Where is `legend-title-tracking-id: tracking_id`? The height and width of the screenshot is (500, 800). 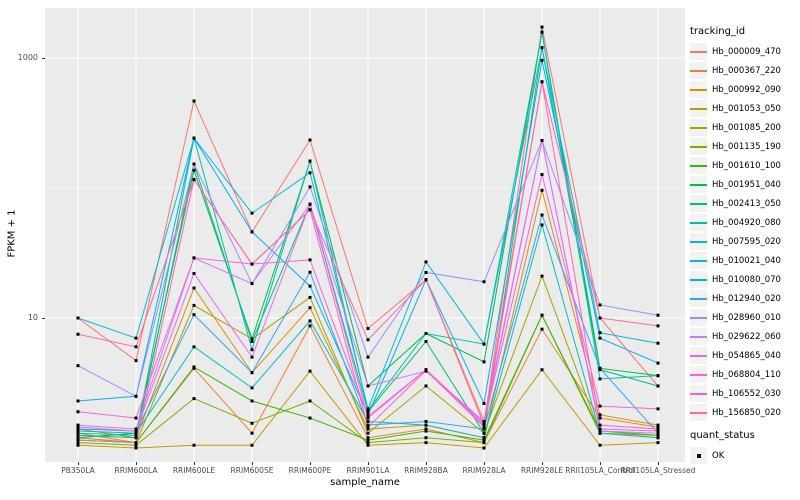
legend-title-tracking-id: tracking_id is located at coordinates (718, 31).